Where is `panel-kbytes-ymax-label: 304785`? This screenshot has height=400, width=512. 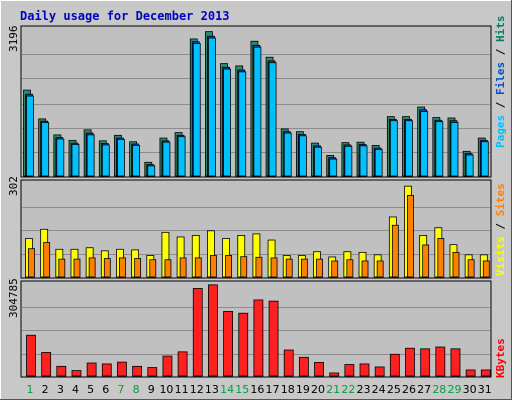 panel-kbytes-ymax-label: 304785 is located at coordinates (13, 298).